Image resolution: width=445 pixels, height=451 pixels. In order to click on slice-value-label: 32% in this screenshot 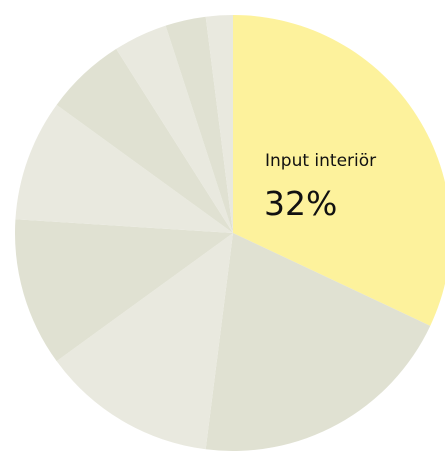, I will do `click(300, 203)`.